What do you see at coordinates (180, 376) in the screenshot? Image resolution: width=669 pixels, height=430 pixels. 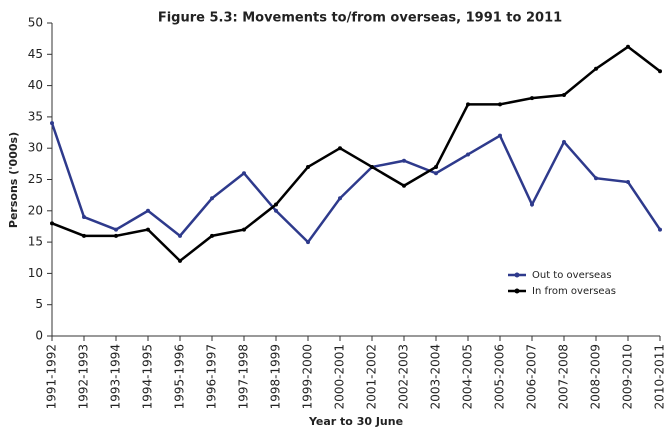 I see `x-tick-label: 1995-1996` at bounding box center [180, 376].